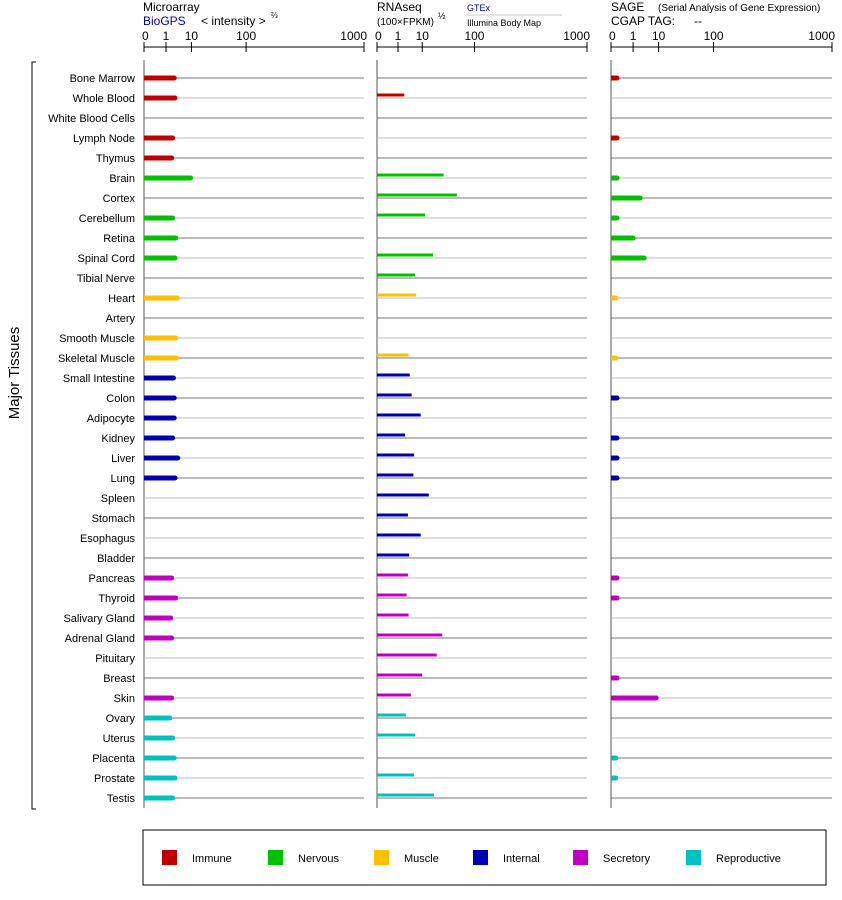  I want to click on tissue-label: Artery, so click(121, 319).